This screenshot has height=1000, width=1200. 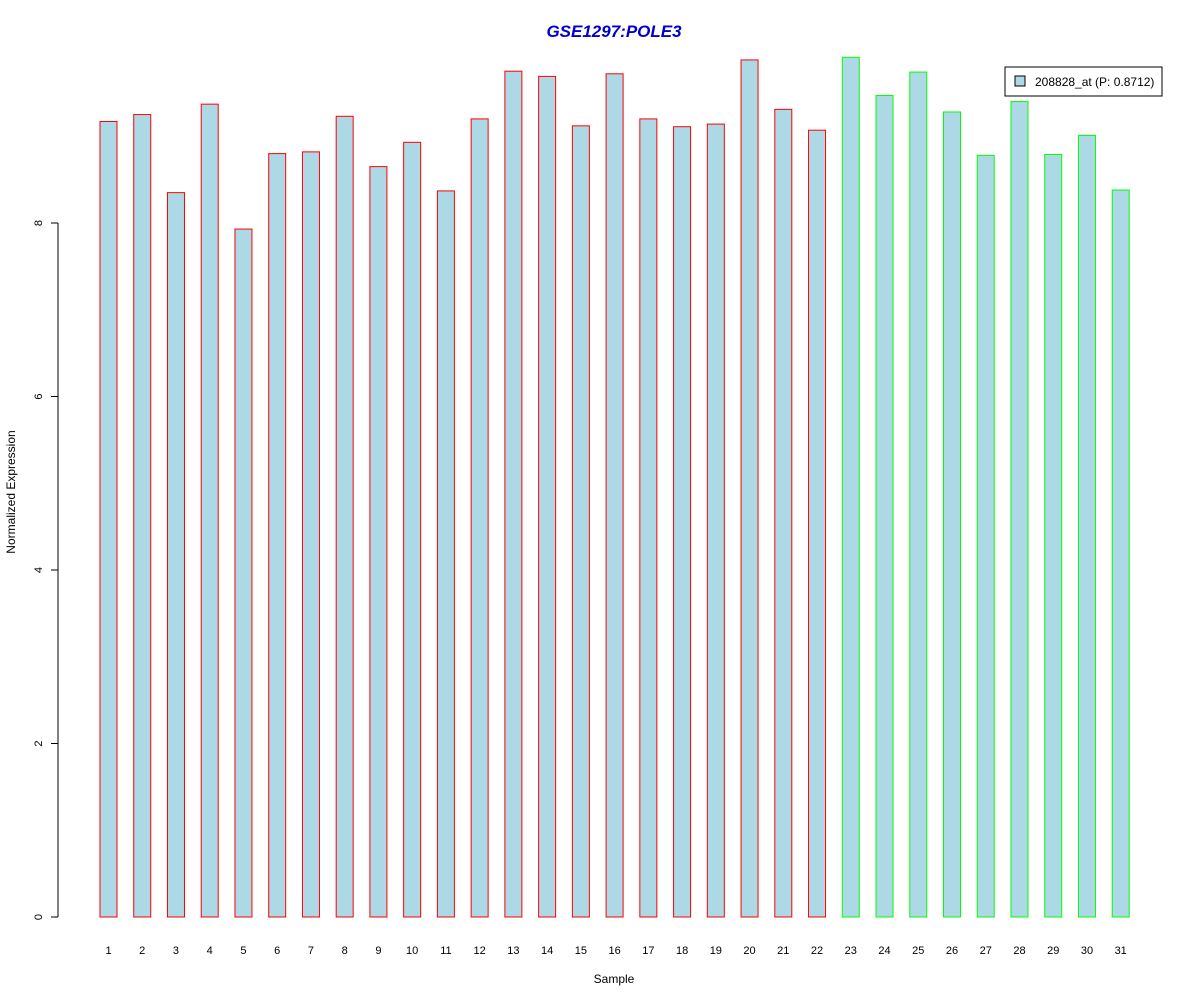 I want to click on x-tick-label: 27, so click(x=986, y=951).